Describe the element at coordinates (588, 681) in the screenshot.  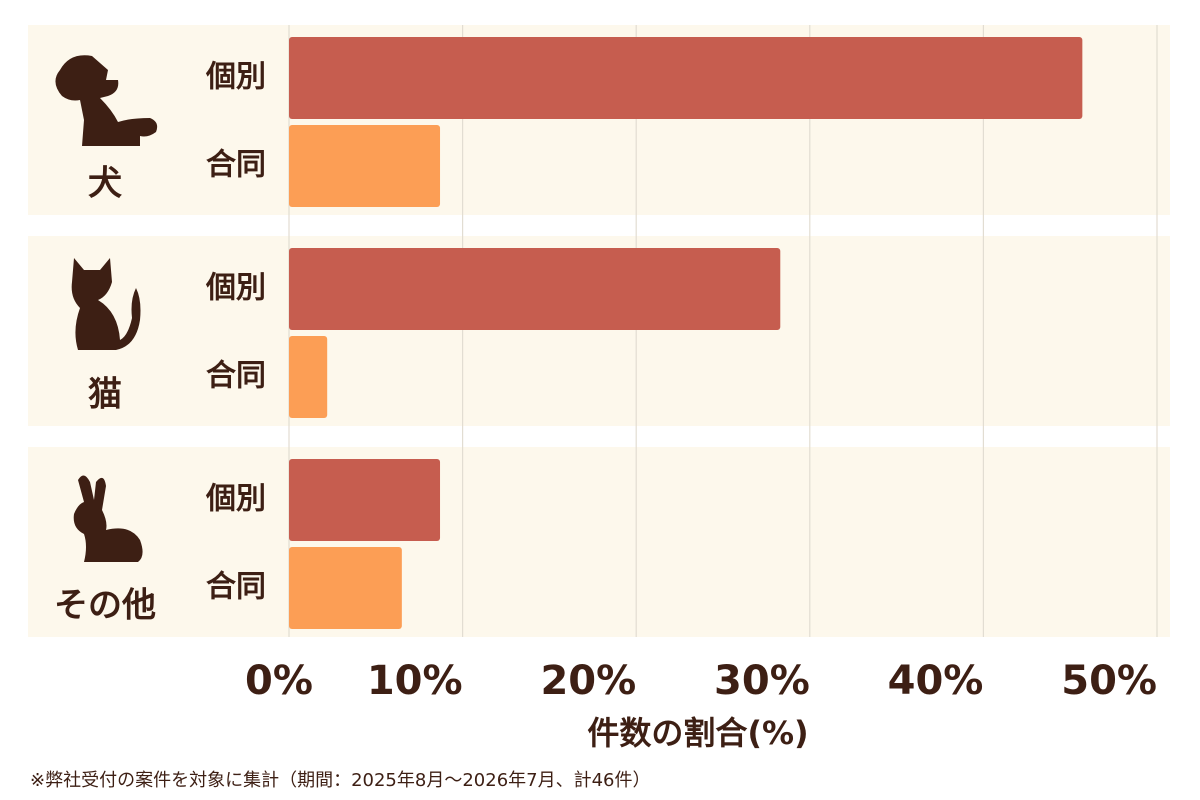
I see `x-tick-label: 20%` at that location.